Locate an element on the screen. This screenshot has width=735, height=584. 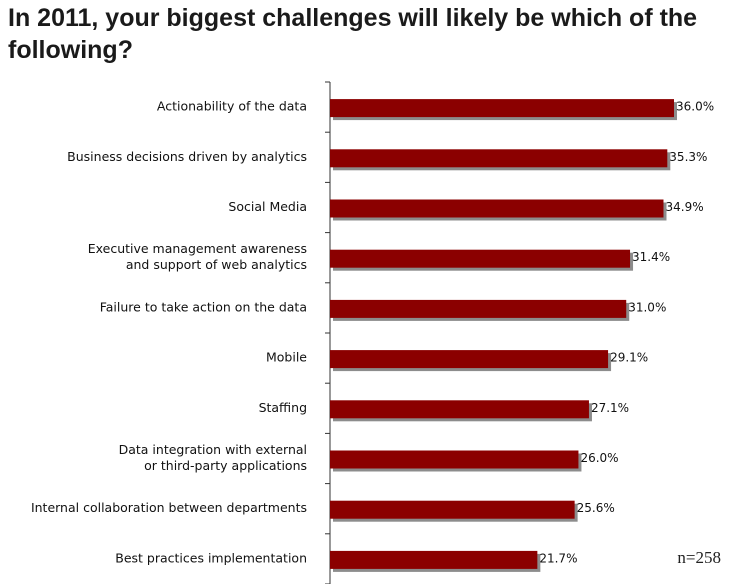
category-label: and support of web analytics is located at coordinates (216, 264).